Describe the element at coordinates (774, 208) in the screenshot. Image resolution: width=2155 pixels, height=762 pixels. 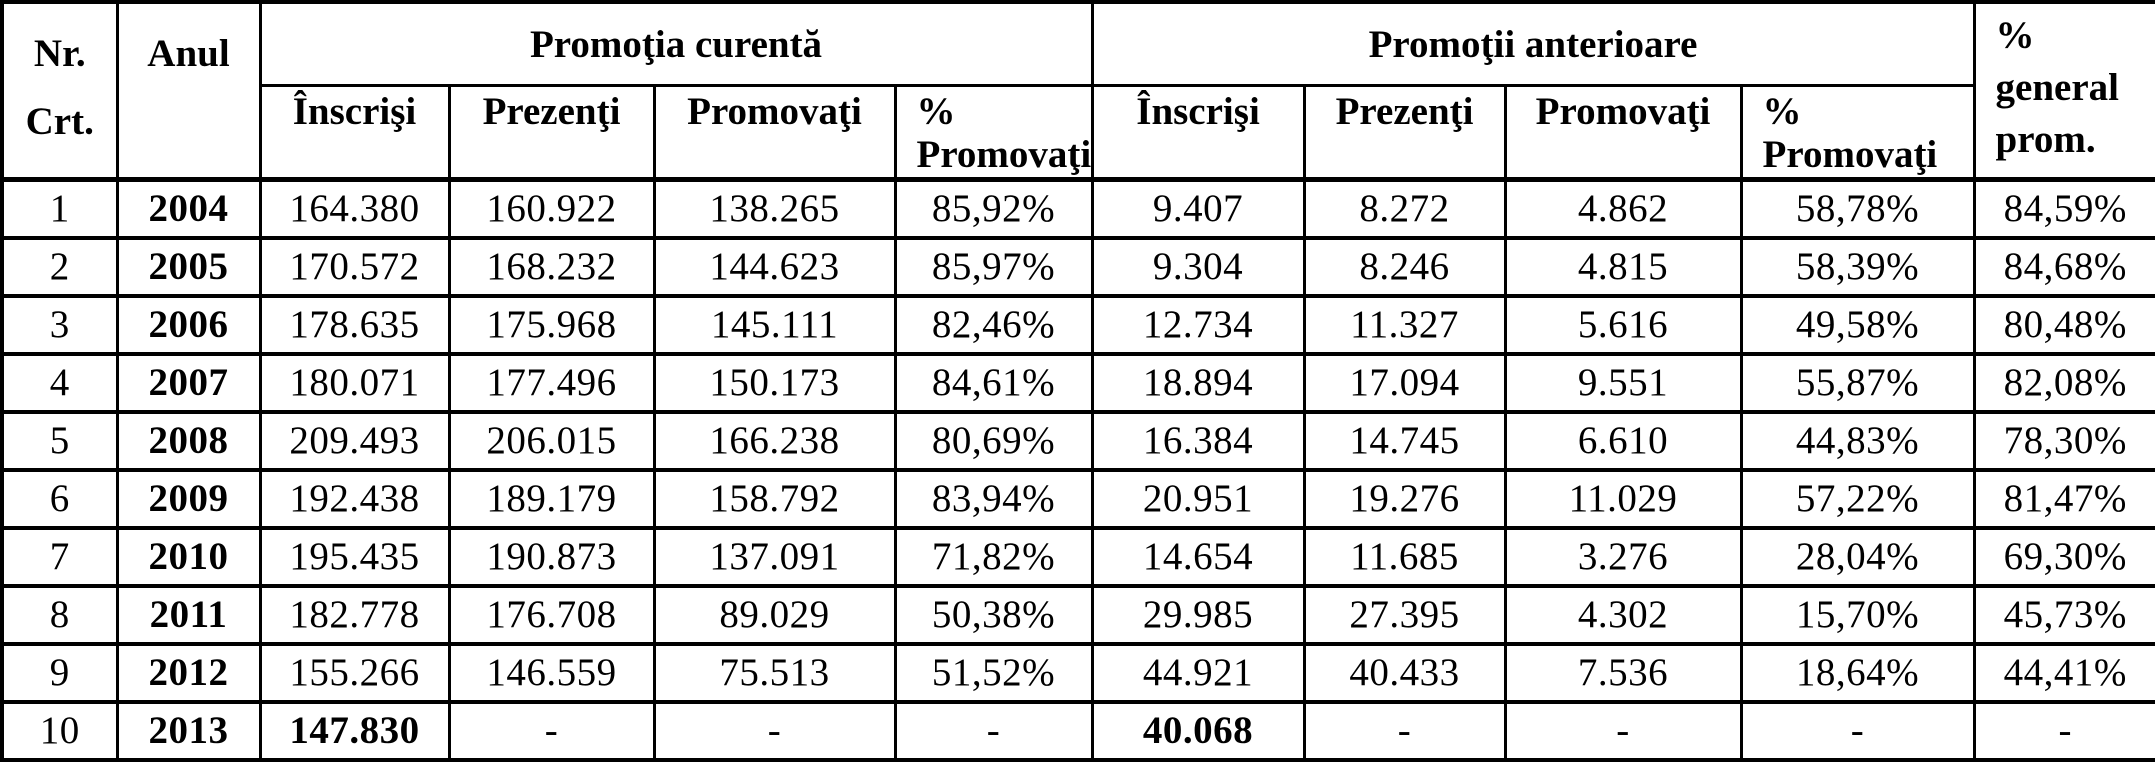
I see `cell-cur-promovati: 138.265` at that location.